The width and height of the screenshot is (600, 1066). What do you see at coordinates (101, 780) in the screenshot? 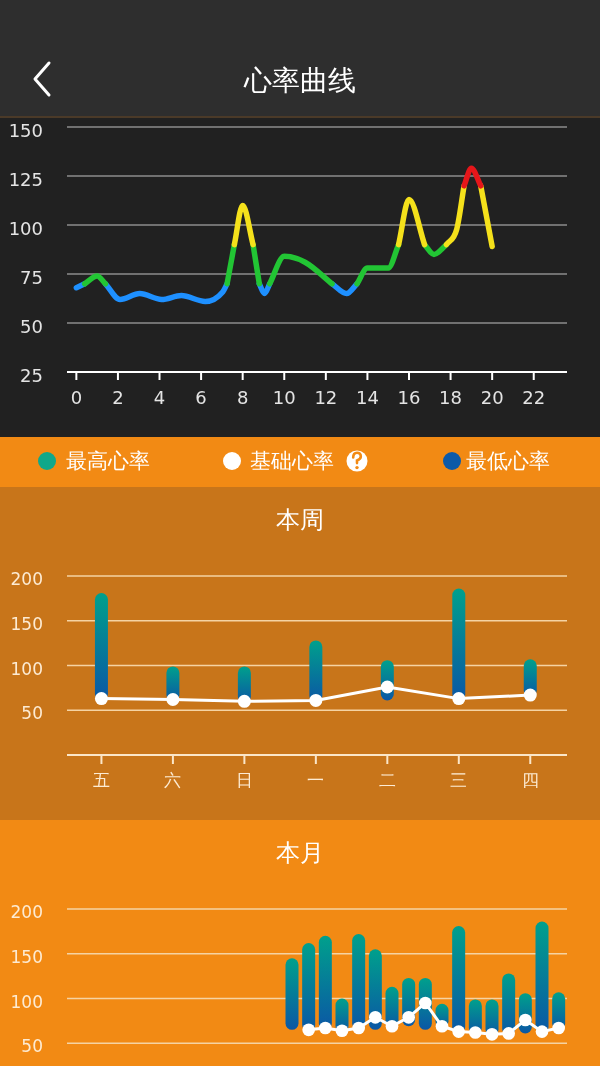
I see `x-tick-label: 五` at bounding box center [101, 780].